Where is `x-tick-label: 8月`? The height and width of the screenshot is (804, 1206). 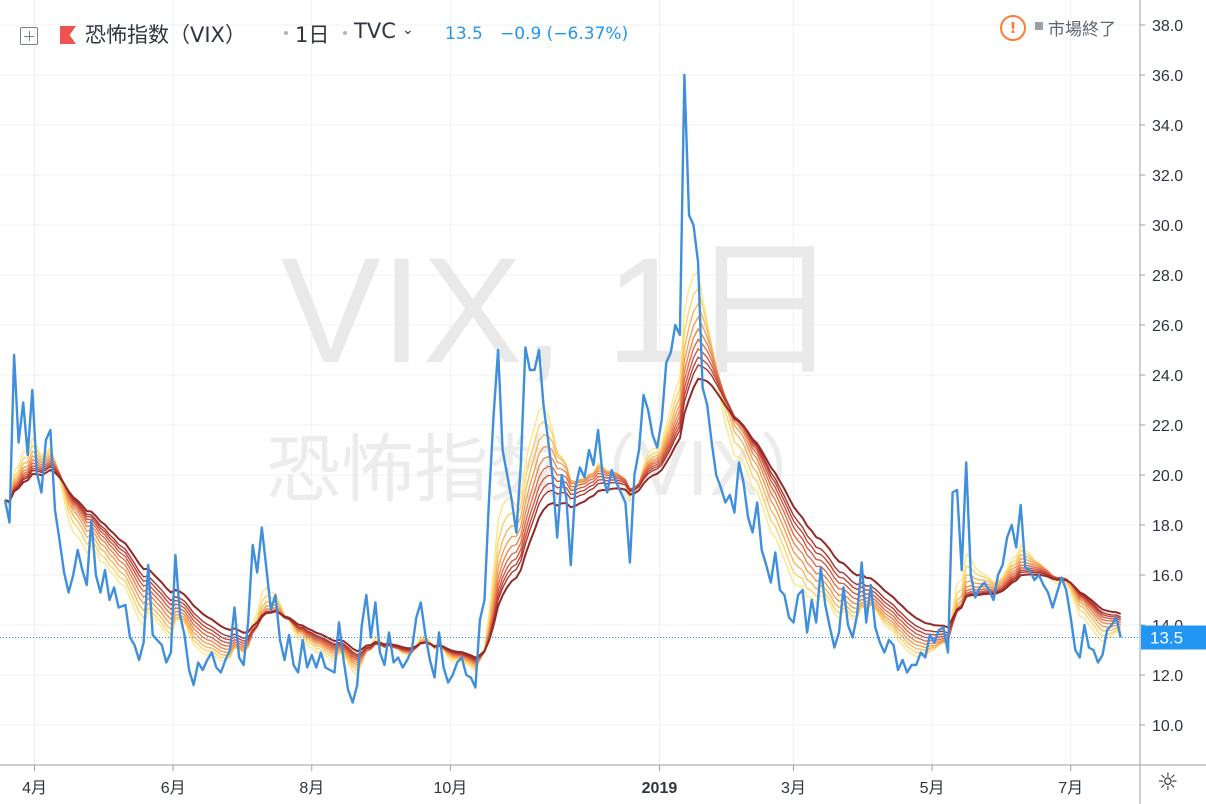 x-tick-label: 8月 is located at coordinates (311, 788).